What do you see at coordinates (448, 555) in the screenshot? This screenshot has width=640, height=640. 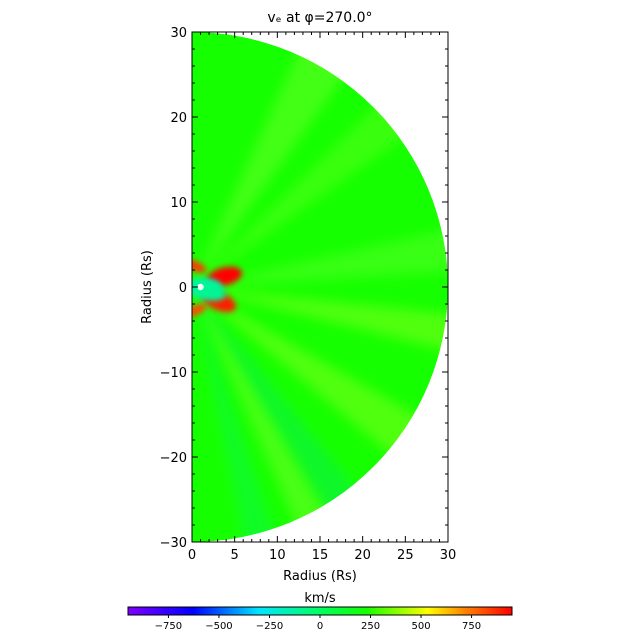 I see `x-tick-label: 30` at bounding box center [448, 555].